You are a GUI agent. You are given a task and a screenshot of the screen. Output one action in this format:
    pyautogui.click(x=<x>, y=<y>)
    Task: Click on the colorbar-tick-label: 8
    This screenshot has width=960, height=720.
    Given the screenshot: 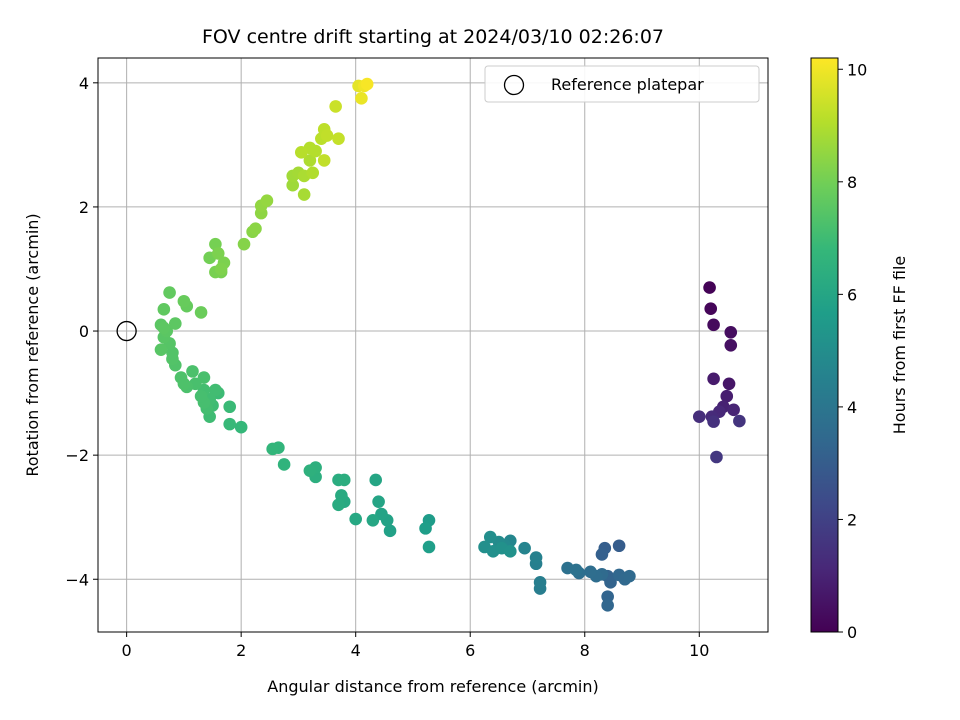 What is the action you would take?
    pyautogui.click(x=852, y=182)
    